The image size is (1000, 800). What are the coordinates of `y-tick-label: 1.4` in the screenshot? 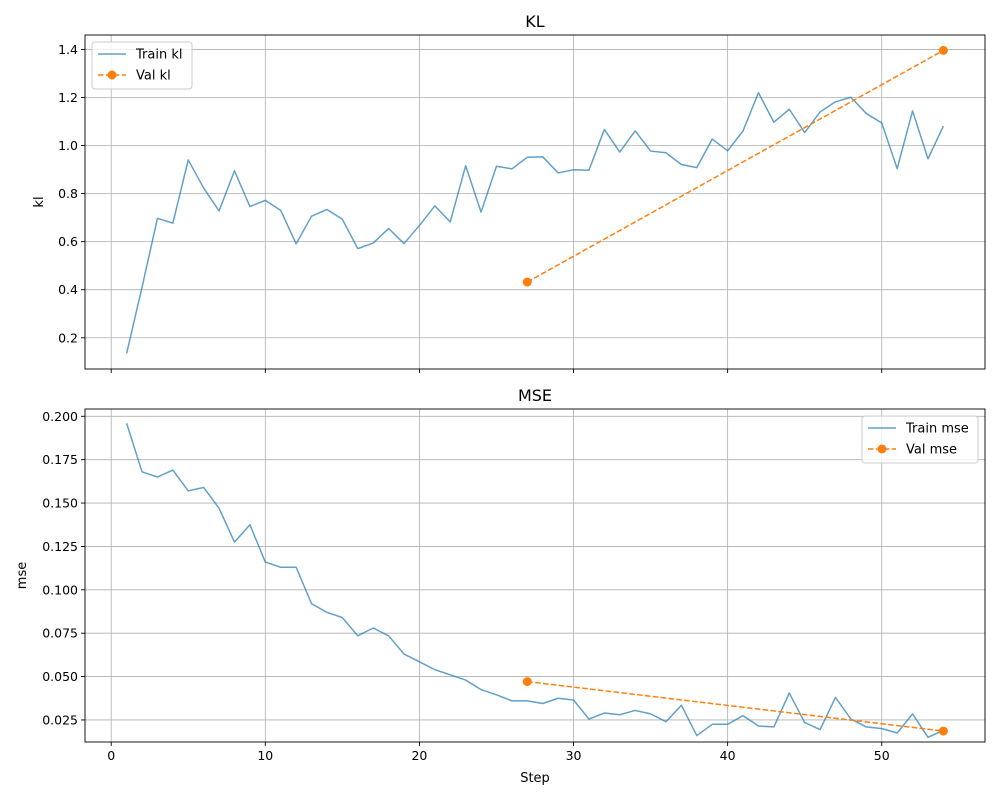 It's located at (68, 49).